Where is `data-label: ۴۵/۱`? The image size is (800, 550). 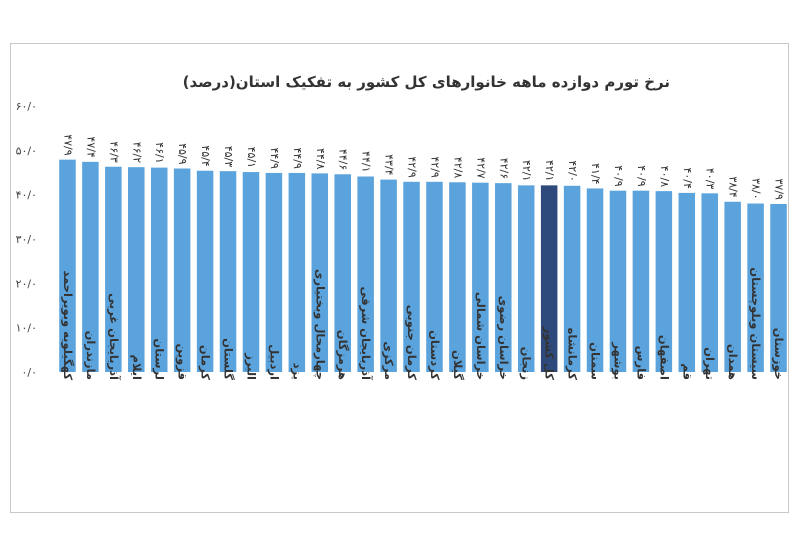
data-label: ۴۵/۱ is located at coordinates (251, 157).